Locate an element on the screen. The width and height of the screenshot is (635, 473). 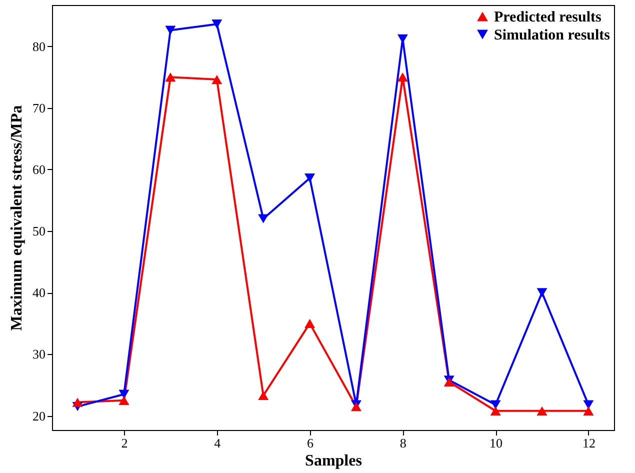
y-tick-label: 70 is located at coordinates (39, 108).